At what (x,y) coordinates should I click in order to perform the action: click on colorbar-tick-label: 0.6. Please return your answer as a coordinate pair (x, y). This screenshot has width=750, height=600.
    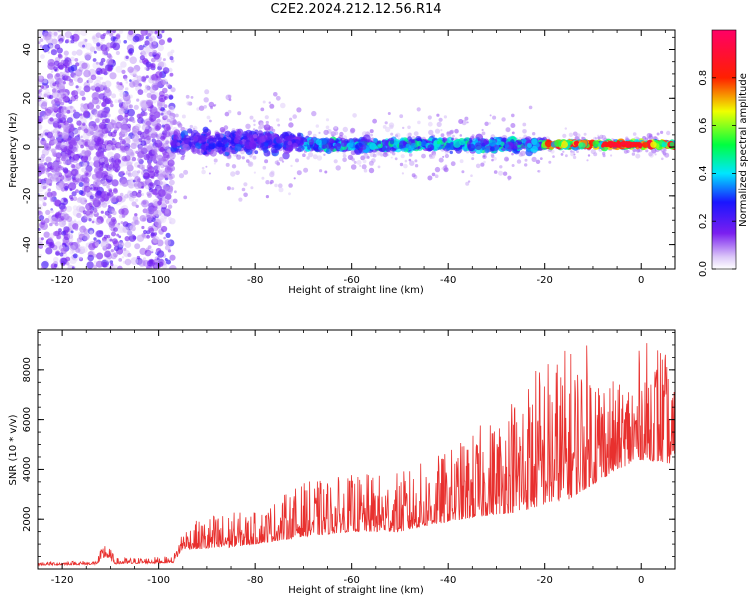
    Looking at the image, I should click on (703, 126).